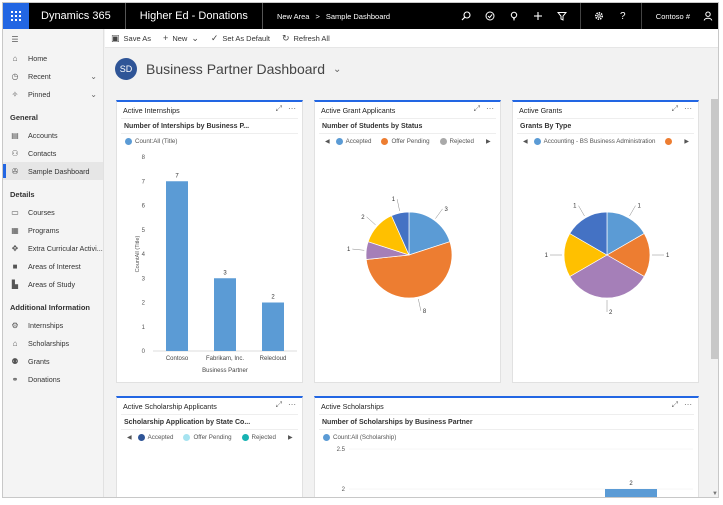 This screenshot has width=723, height=505. What do you see at coordinates (41, 212) in the screenshot?
I see `nav-label: Courses` at bounding box center [41, 212].